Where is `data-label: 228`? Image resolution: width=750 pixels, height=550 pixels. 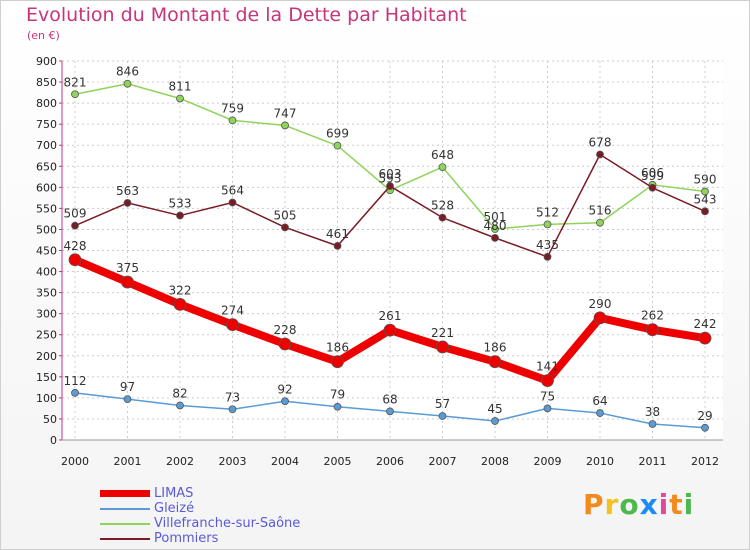 data-label: 228 is located at coordinates (285, 330).